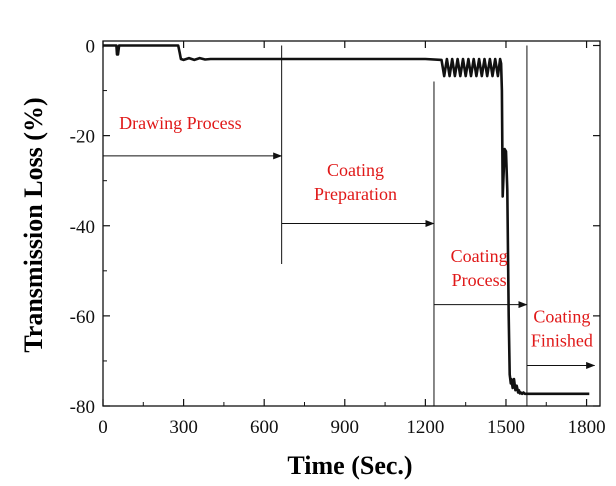 Image resolution: width=616 pixels, height=486 pixels. What do you see at coordinates (103, 427) in the screenshot?
I see `x-tick-label: 0` at bounding box center [103, 427].